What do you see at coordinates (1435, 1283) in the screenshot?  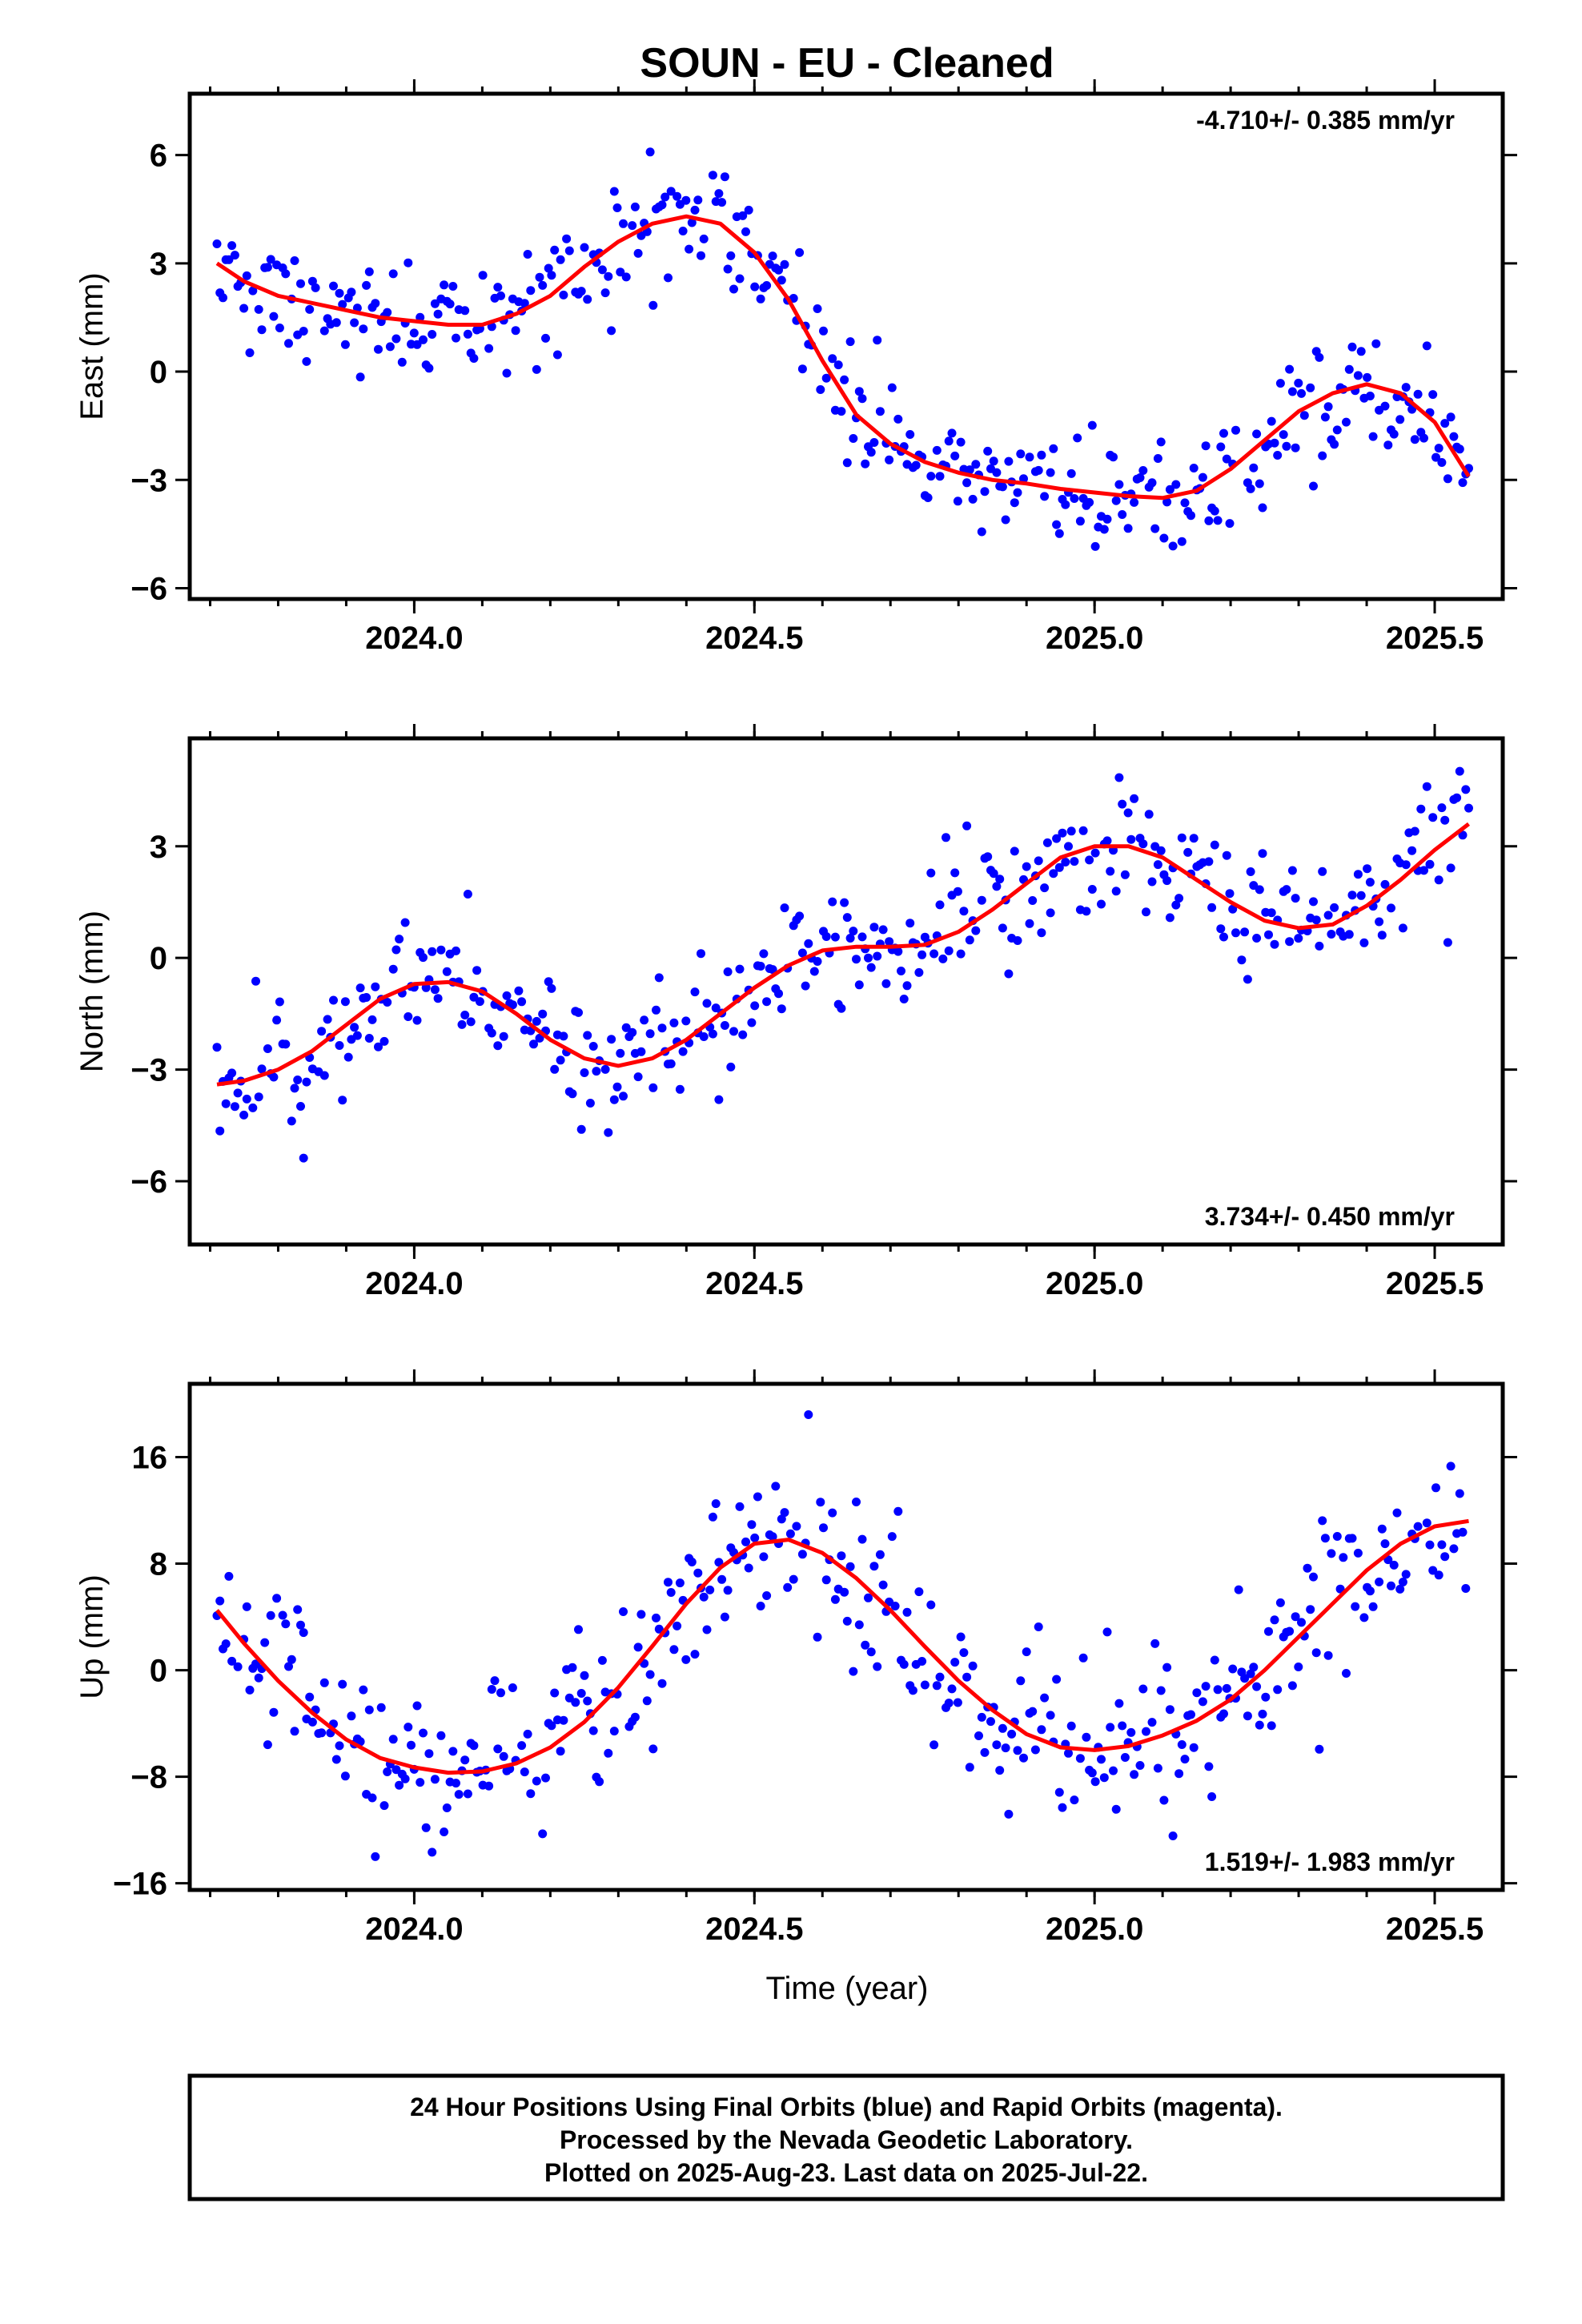 I see `north-x-tick-label: 2025.5` at bounding box center [1435, 1283].